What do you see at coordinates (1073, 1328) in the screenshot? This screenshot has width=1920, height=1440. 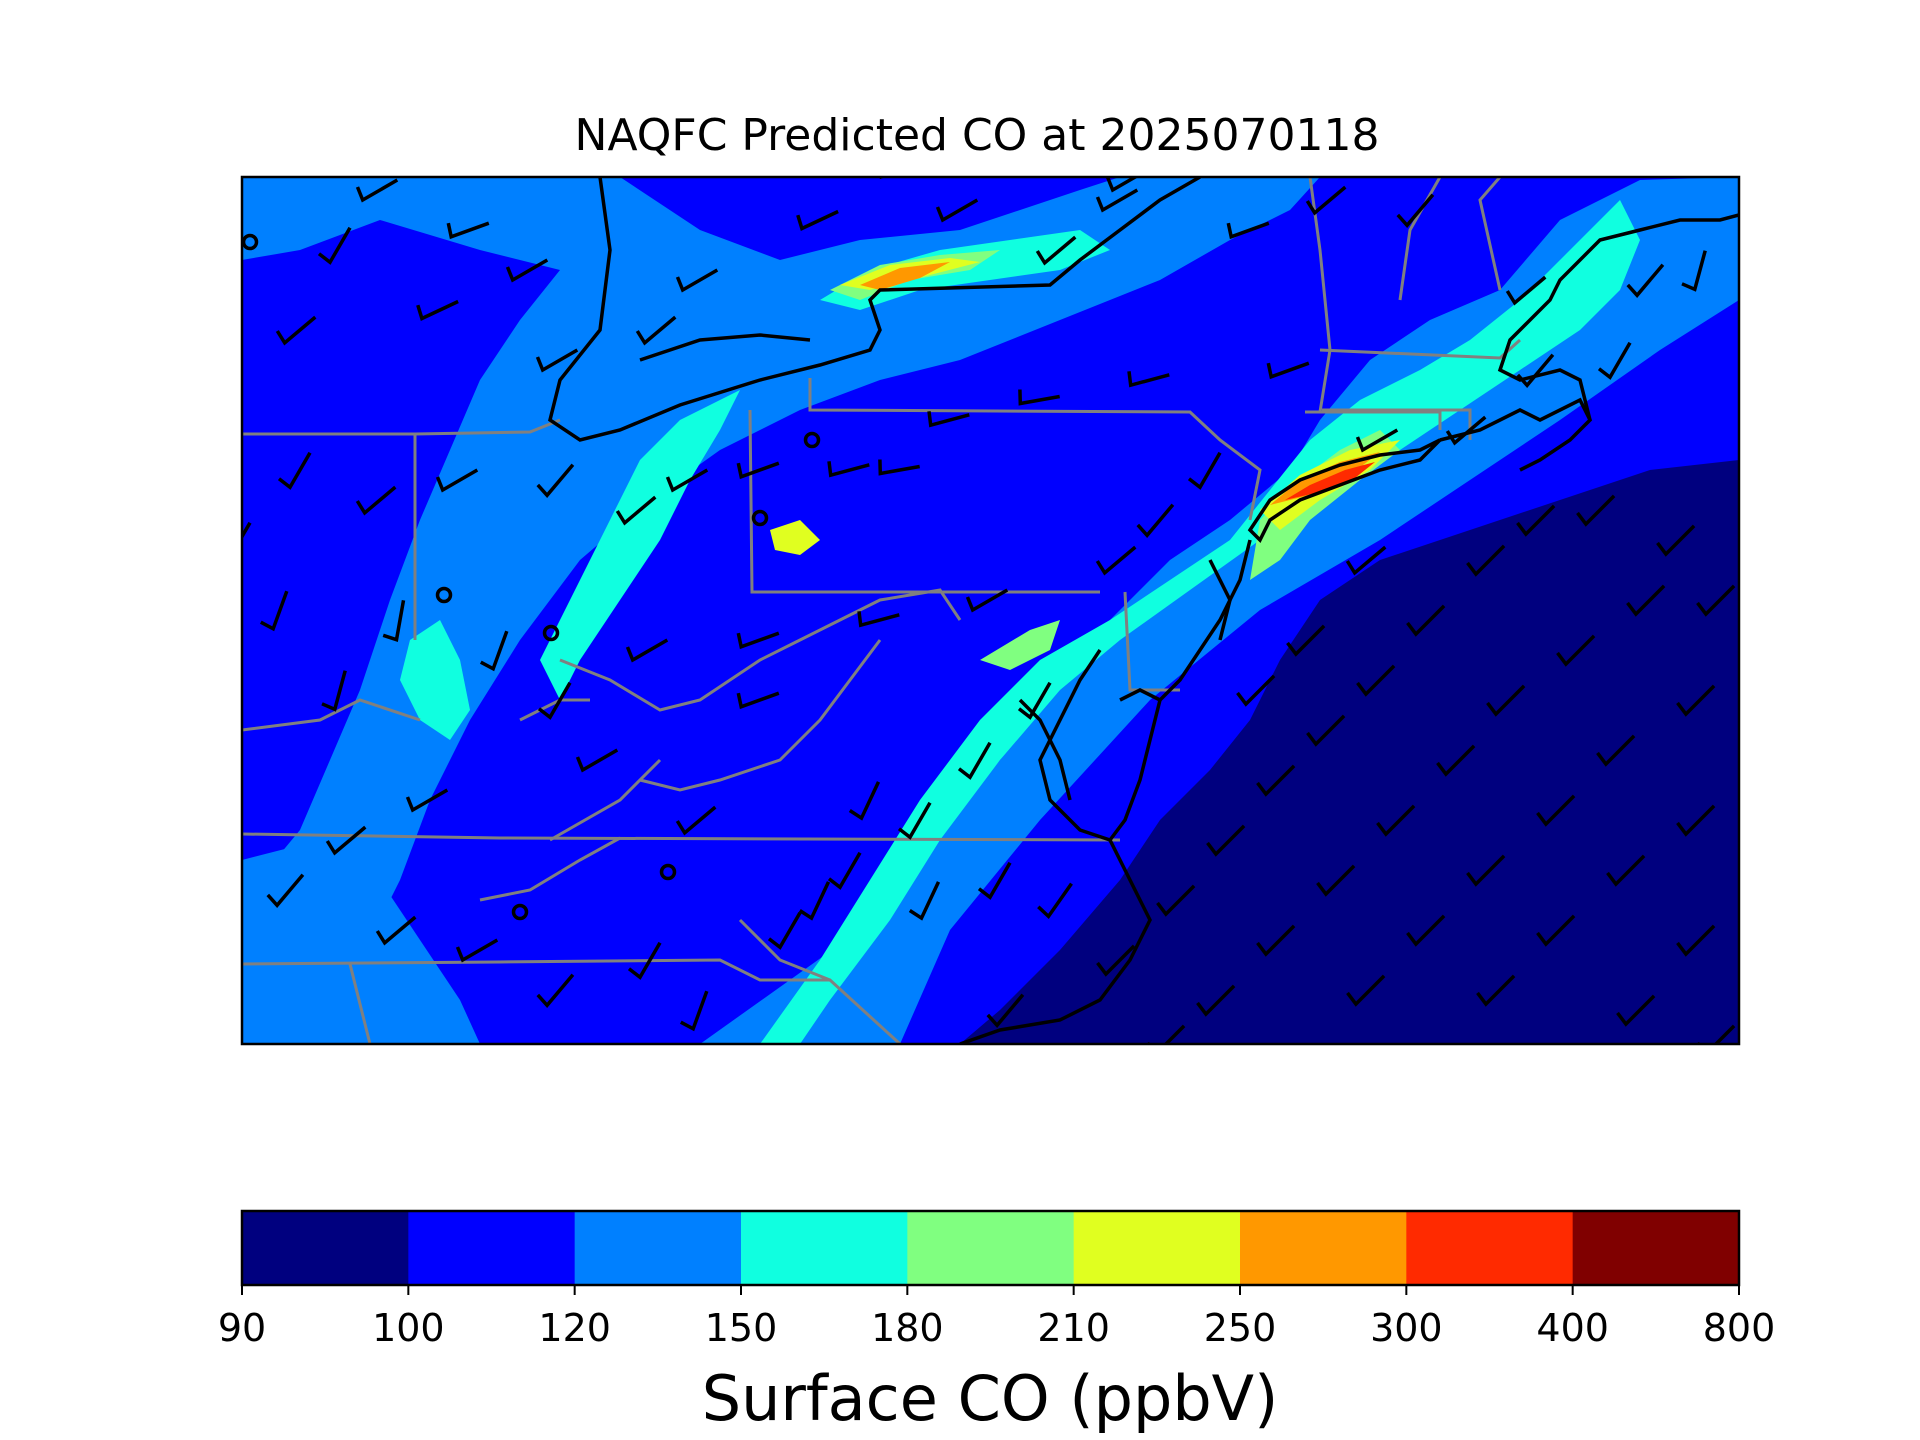 I see `colorbar-tick-label: 210` at bounding box center [1073, 1328].